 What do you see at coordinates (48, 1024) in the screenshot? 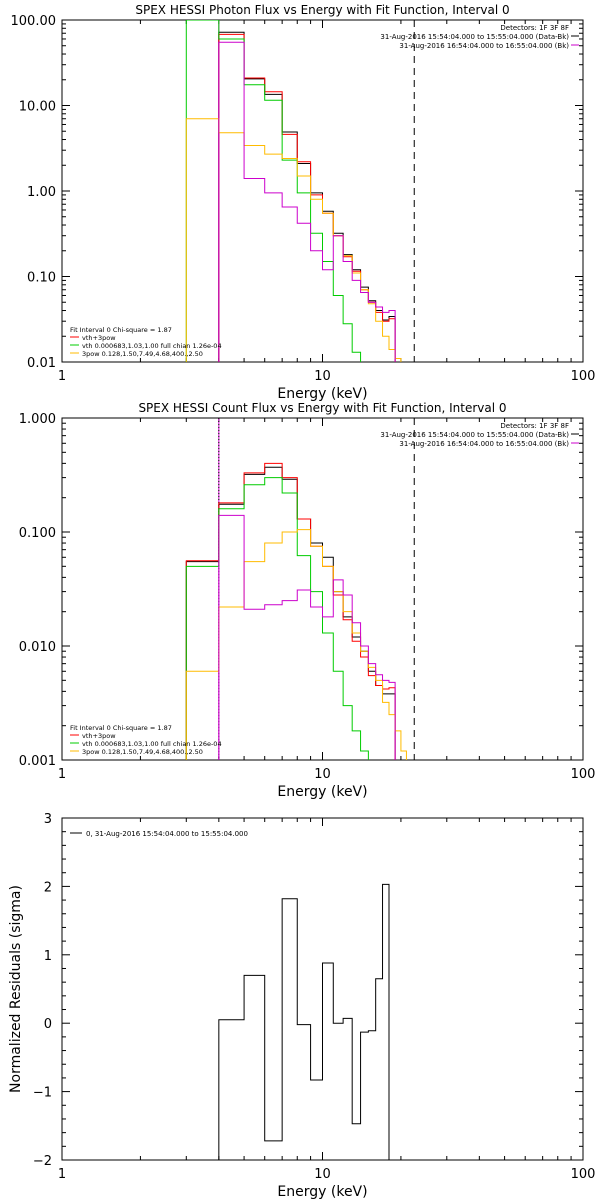
I see `y-tick-label: 0` at bounding box center [48, 1024].